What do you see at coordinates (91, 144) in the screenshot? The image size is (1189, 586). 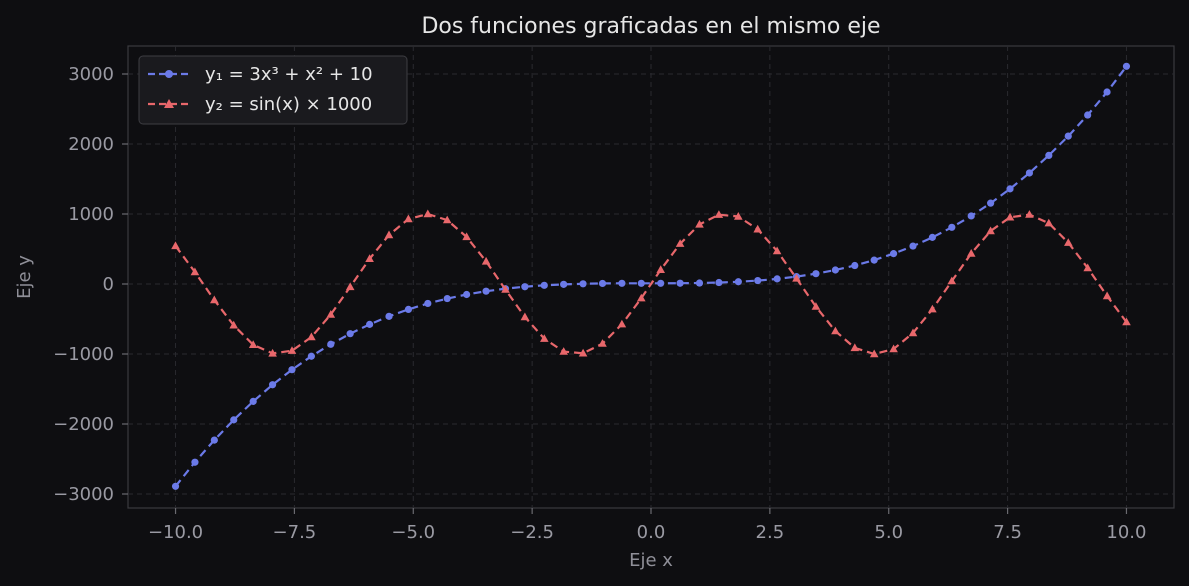 I see `y-tick-label: 2000` at bounding box center [91, 144].